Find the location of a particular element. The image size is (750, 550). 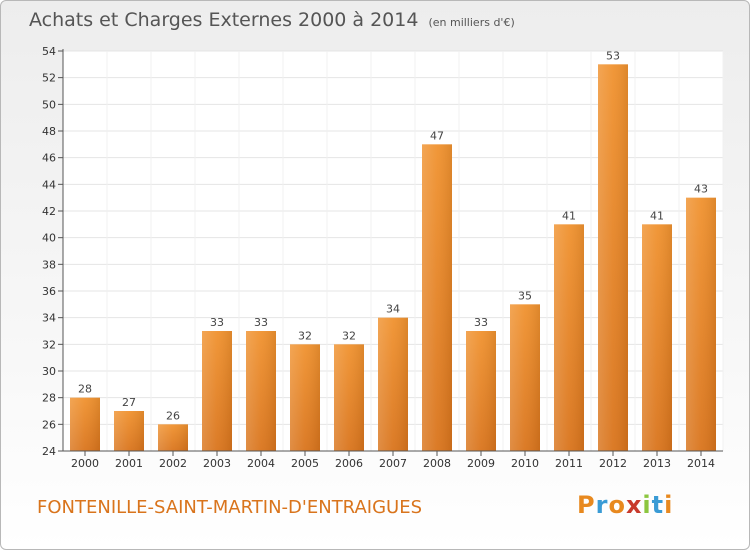

x-tick-label: 2010 is located at coordinates (525, 463).